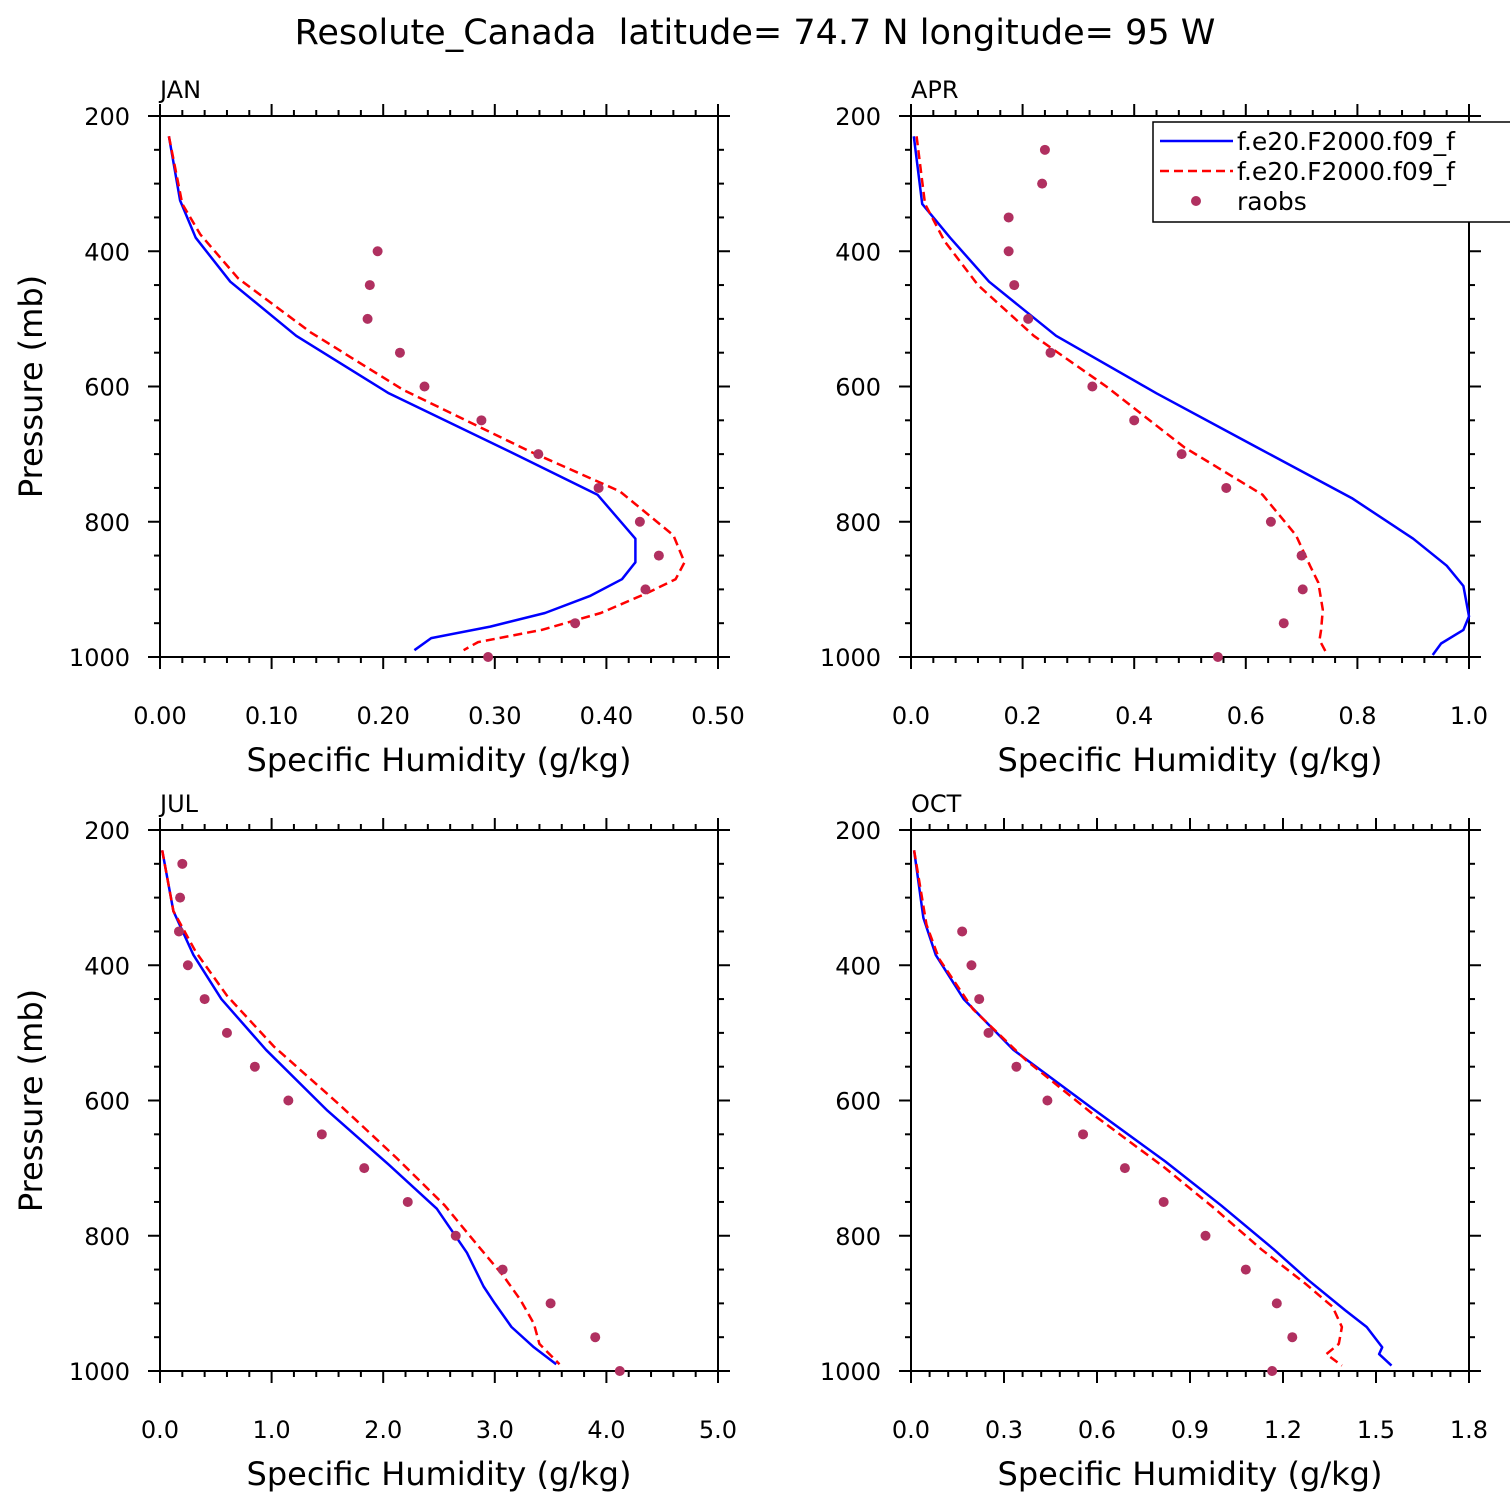  What do you see at coordinates (159, 716) in the screenshot?
I see `x-tick-label: 0.00` at bounding box center [159, 716].